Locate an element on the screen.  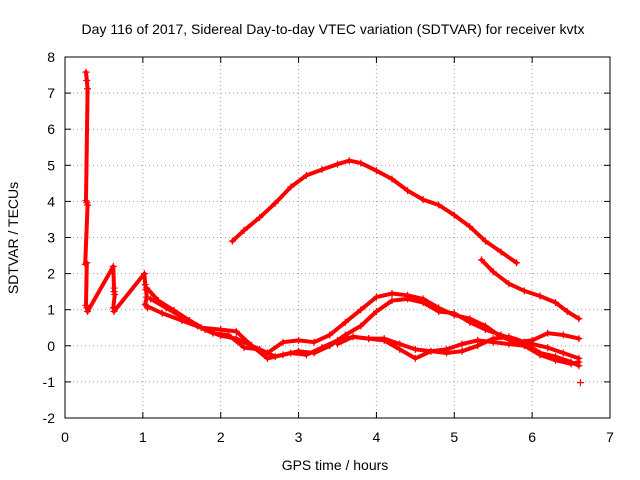
x-tick-label: 2 is located at coordinates (221, 437).